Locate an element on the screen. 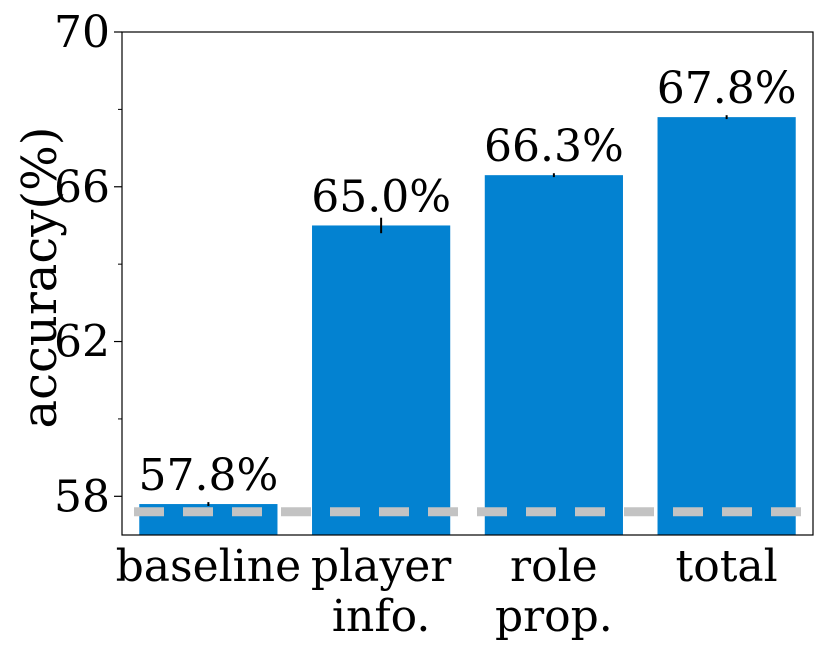 This screenshot has width=830, height=664. y-tick-label: 70 is located at coordinates (82, 32).